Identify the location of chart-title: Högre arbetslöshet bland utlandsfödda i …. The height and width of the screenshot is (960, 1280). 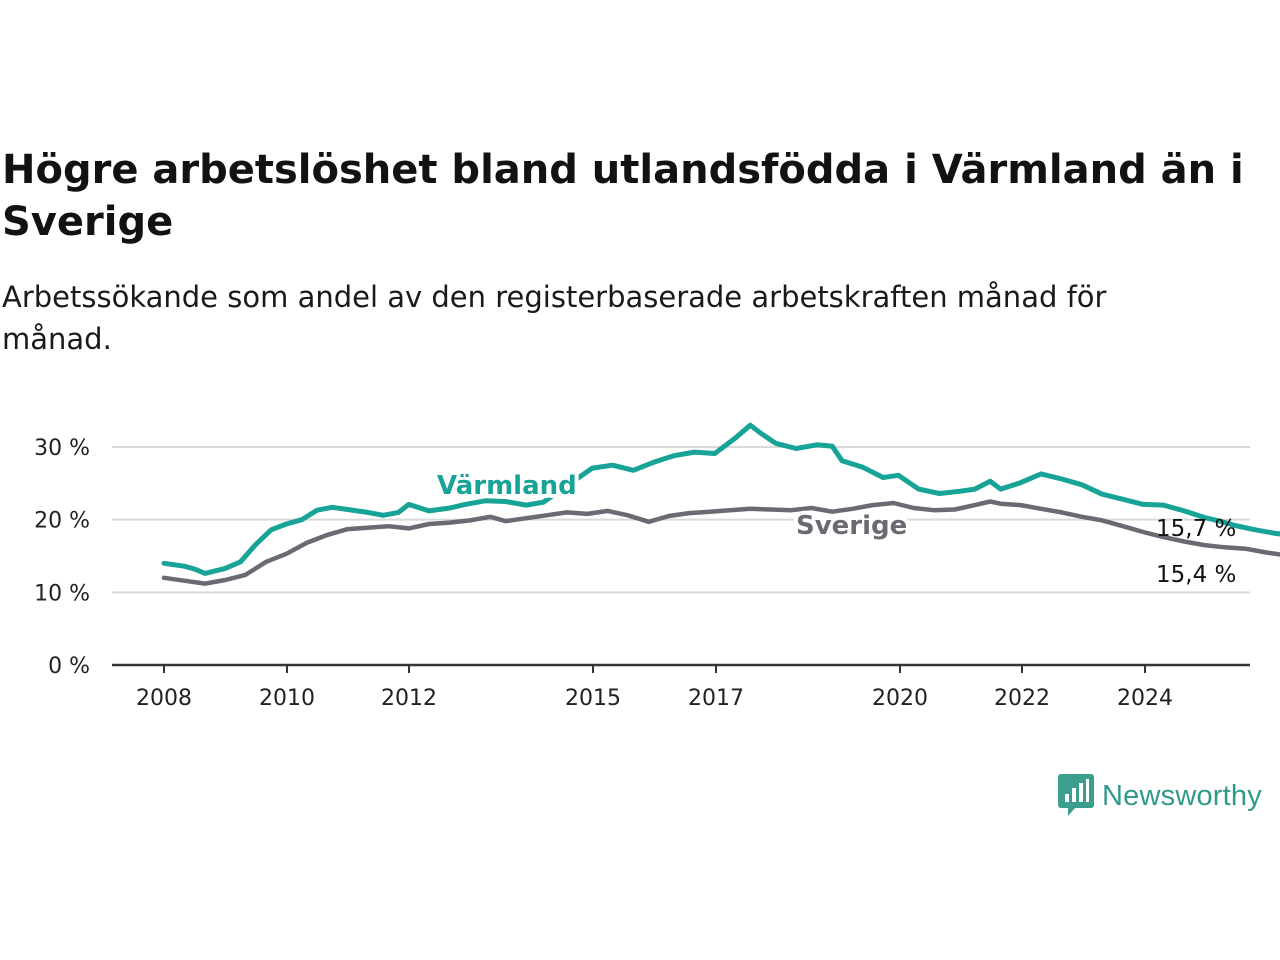
(623, 196).